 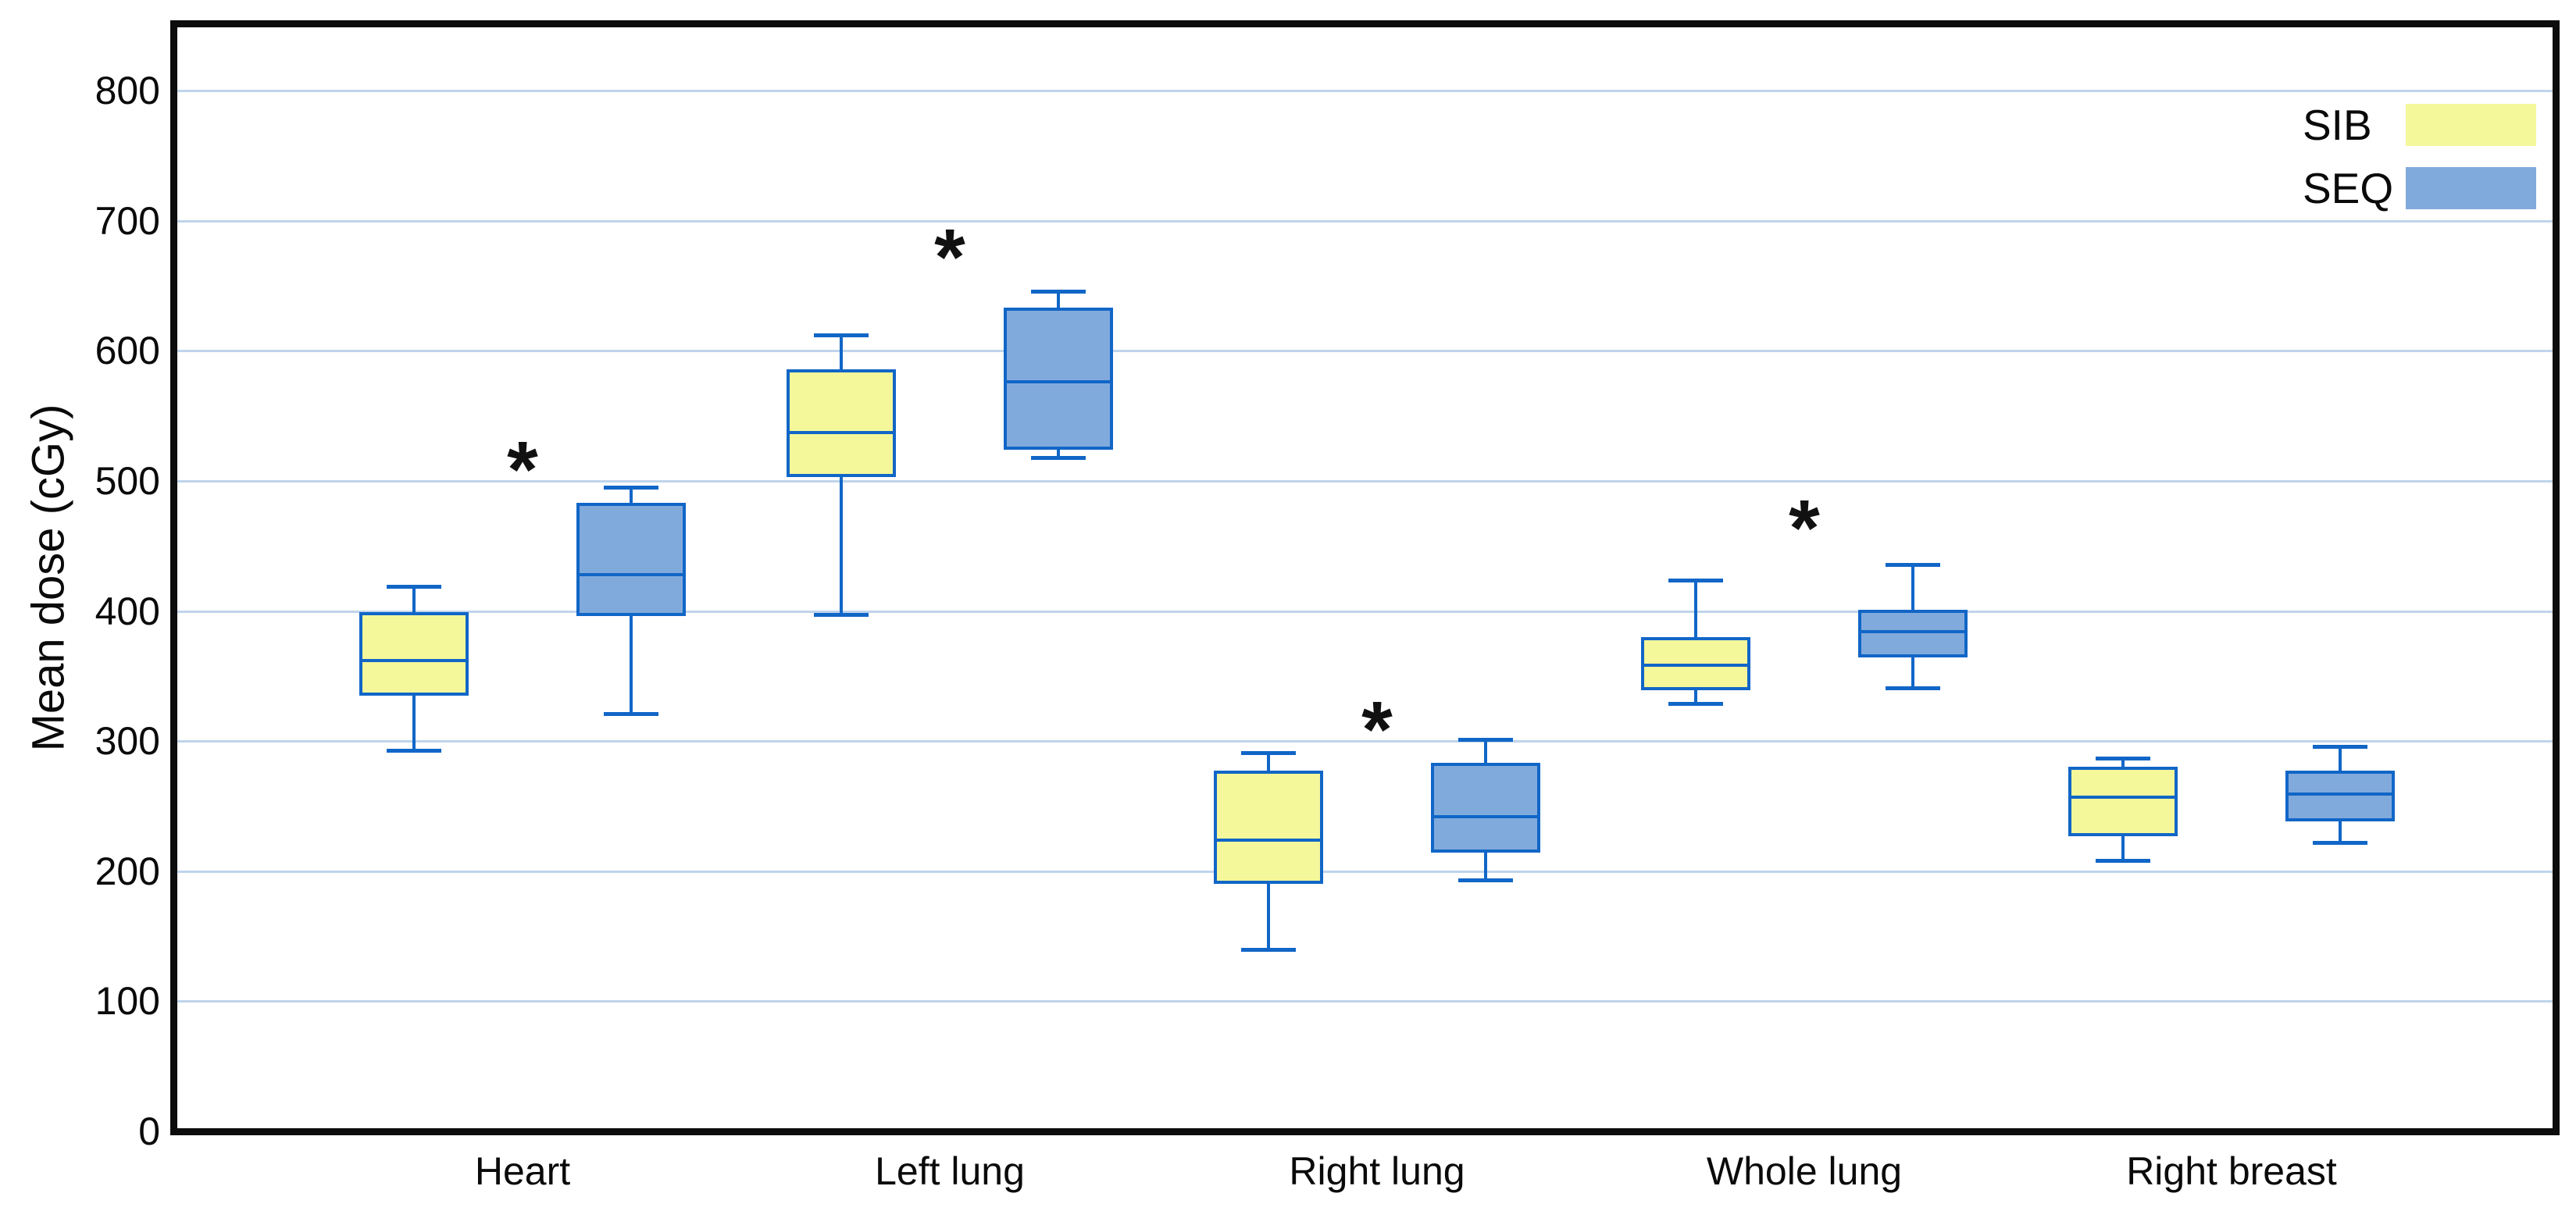 What do you see at coordinates (2123, 758) in the screenshot?
I see `whisker-cap-max-sib-right-breast` at bounding box center [2123, 758].